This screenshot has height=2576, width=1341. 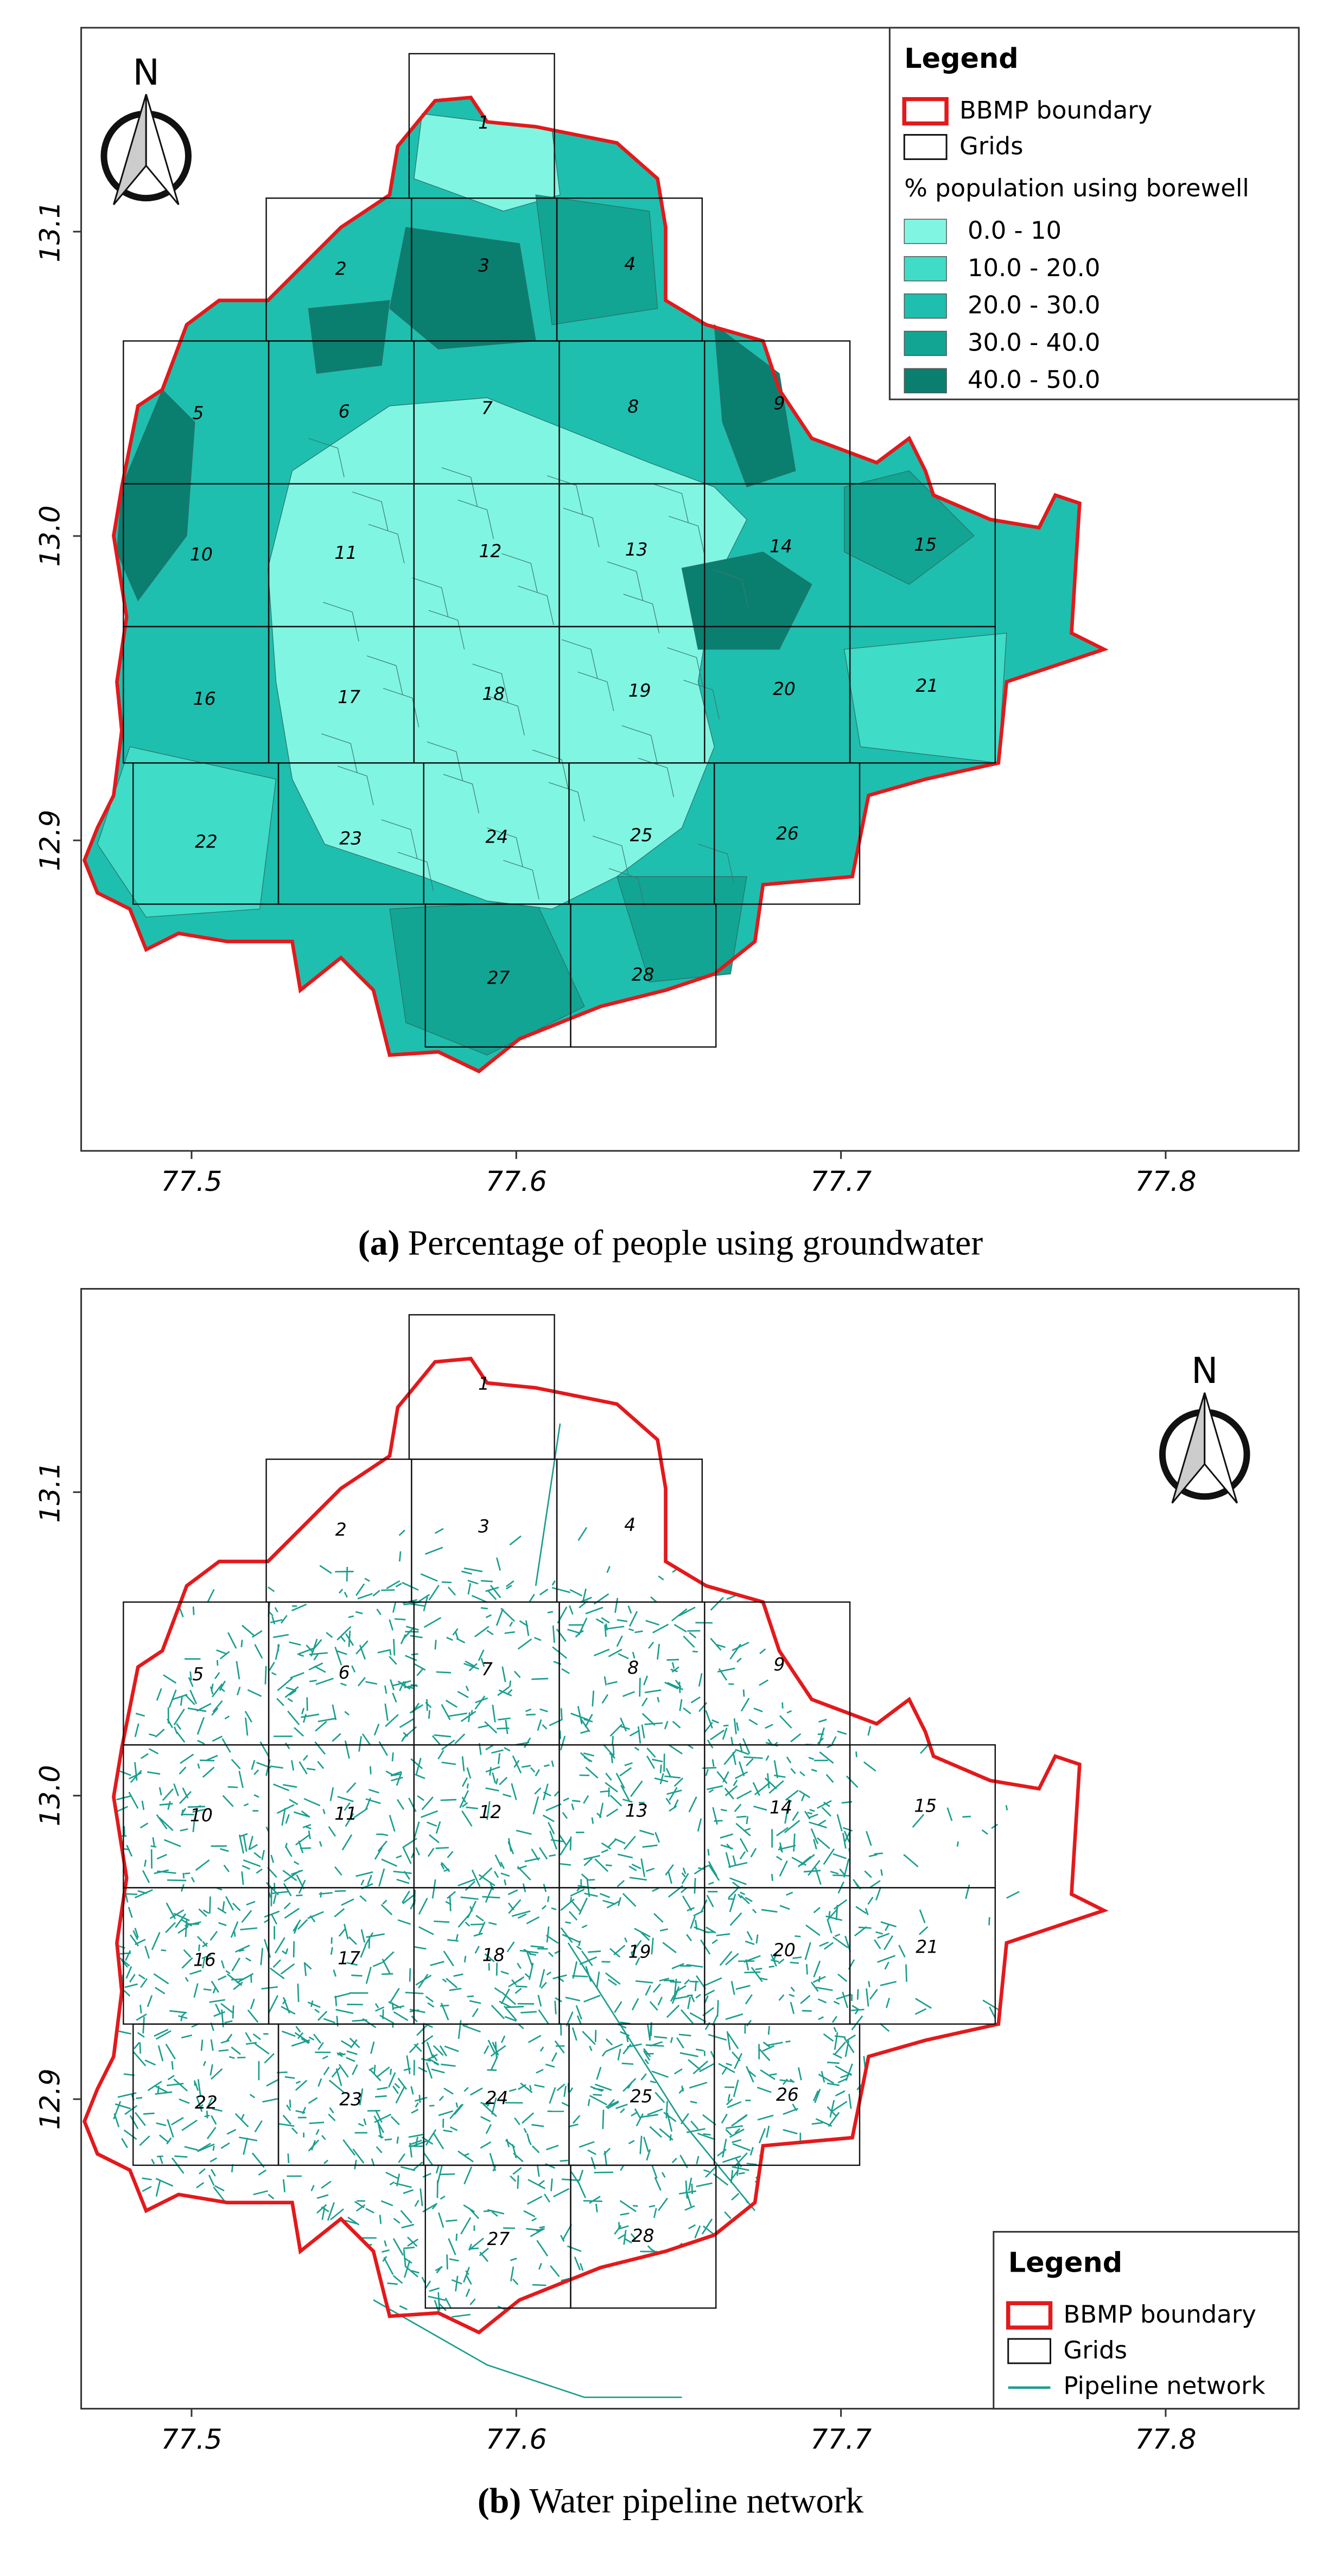 What do you see at coordinates (1065, 2262) in the screenshot?
I see `legend-title: Legend` at bounding box center [1065, 2262].